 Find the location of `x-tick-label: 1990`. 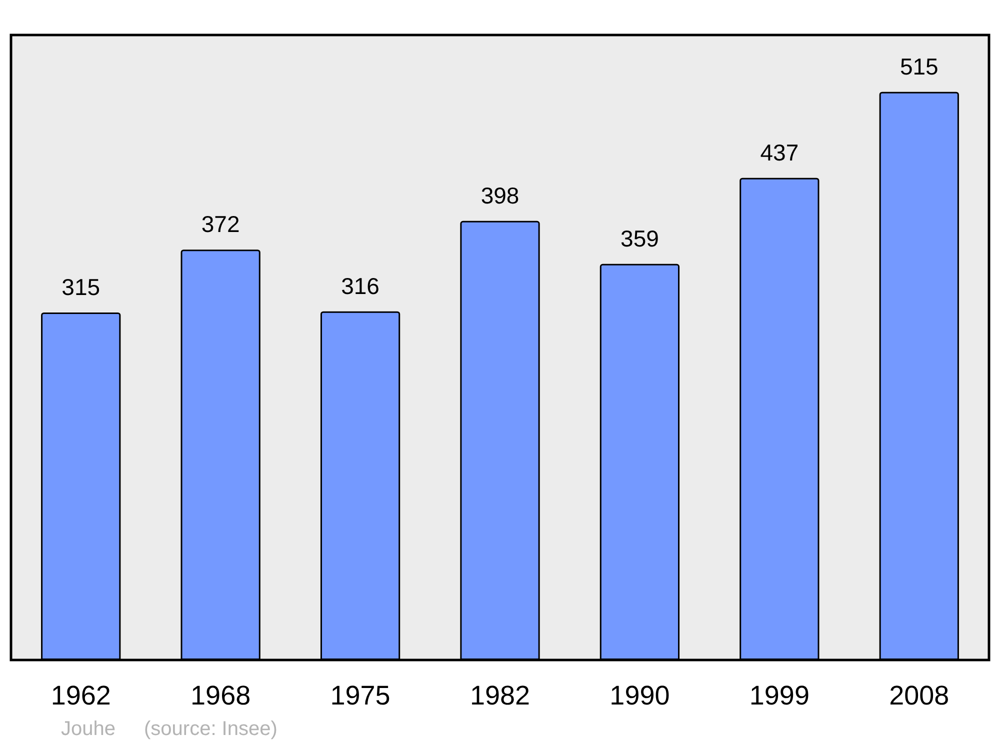

x-tick-label: 1990 is located at coordinates (640, 695).